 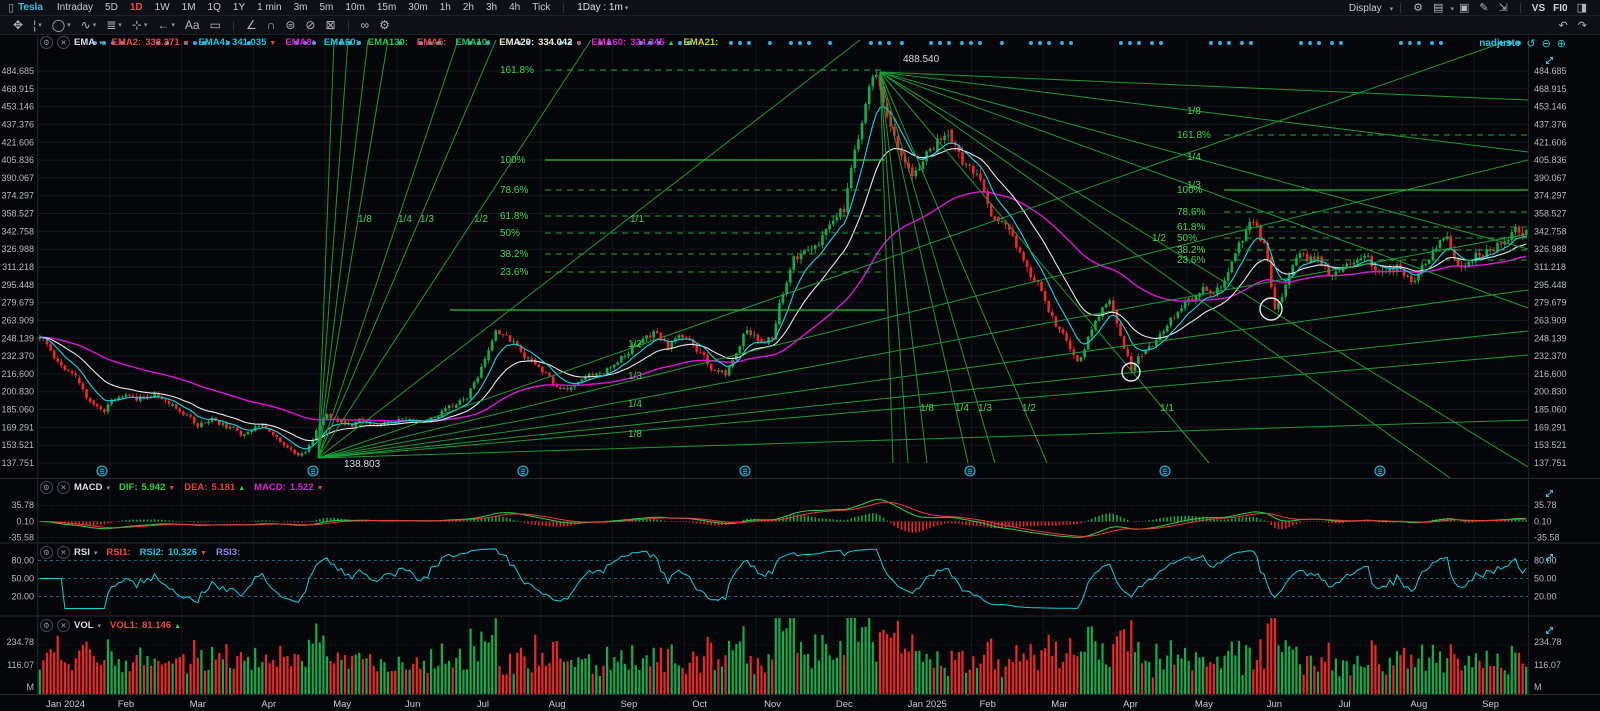 I want to click on timeframe-4h: 4h, so click(x=515, y=7).